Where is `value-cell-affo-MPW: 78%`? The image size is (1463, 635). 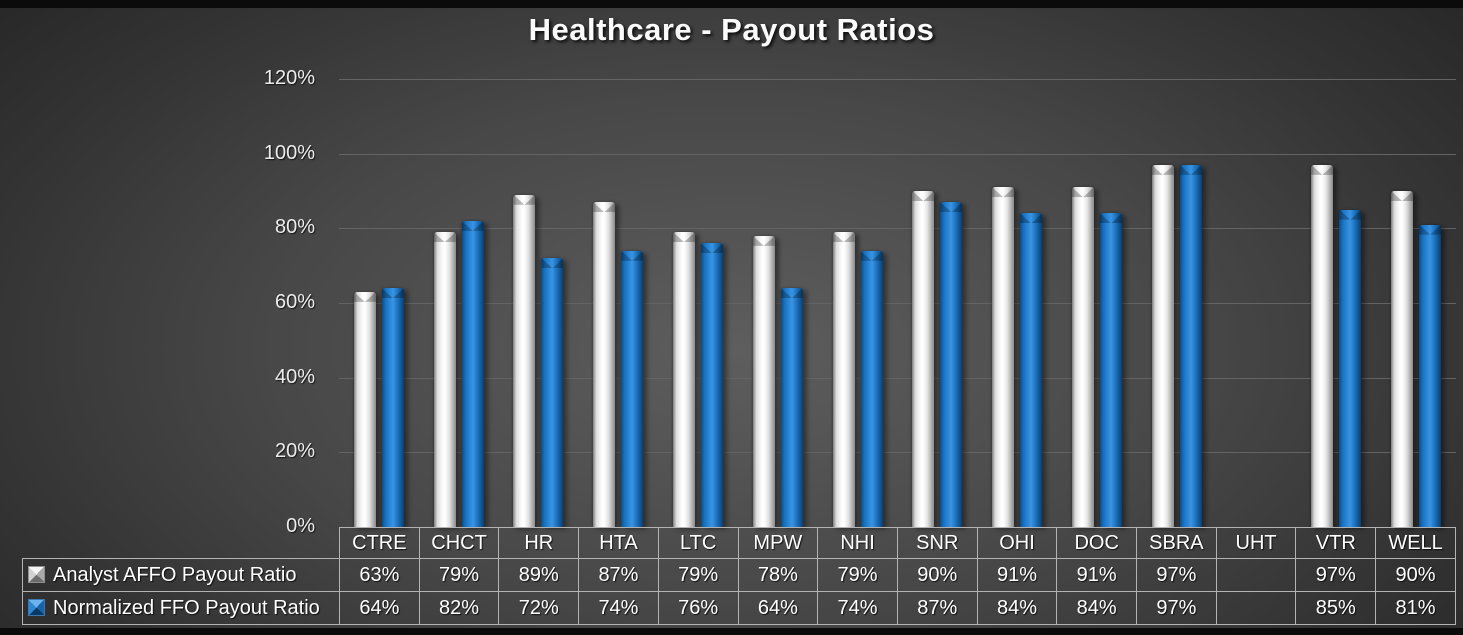 value-cell-affo-MPW: 78% is located at coordinates (778, 575).